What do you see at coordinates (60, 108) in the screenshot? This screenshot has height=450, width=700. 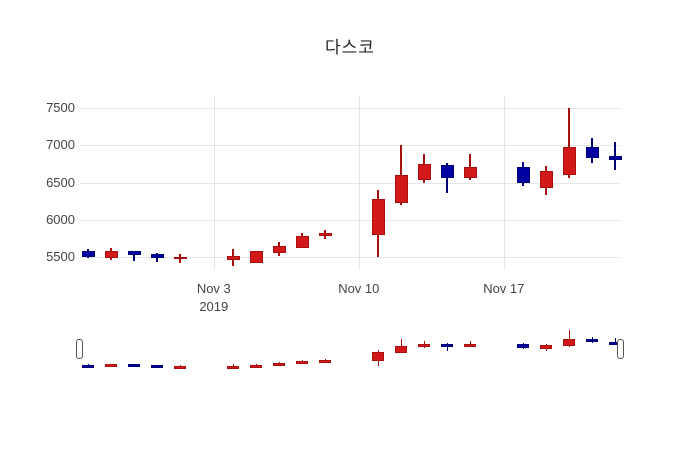 I see `y-tick-label: 7500` at bounding box center [60, 108].